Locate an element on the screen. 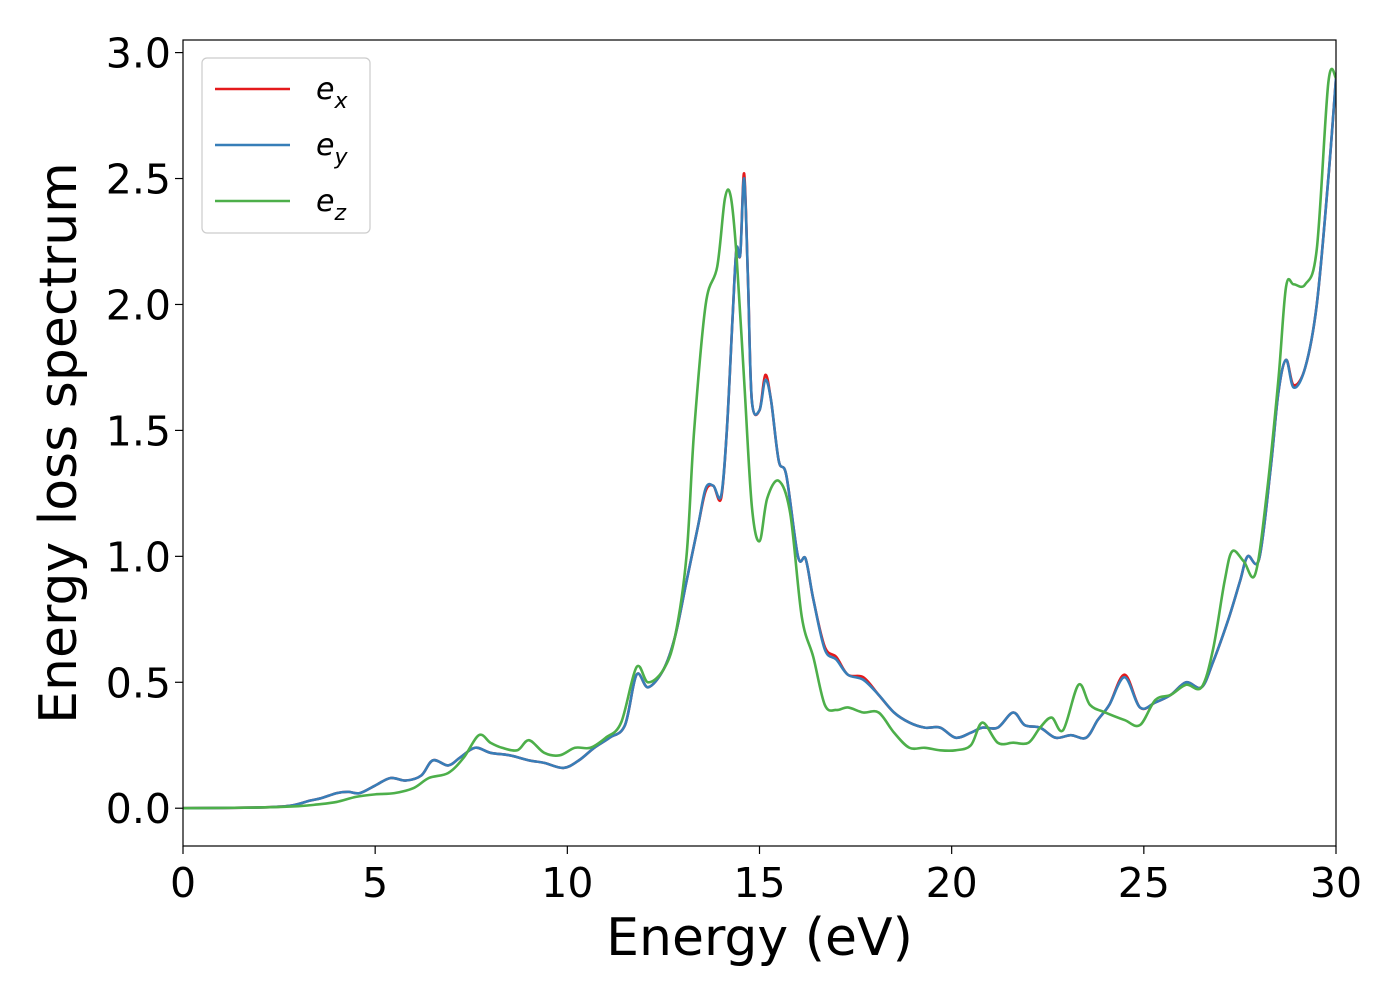 This screenshot has width=1400, height=1000. legend-label-x: ex is located at coordinates (332, 93).